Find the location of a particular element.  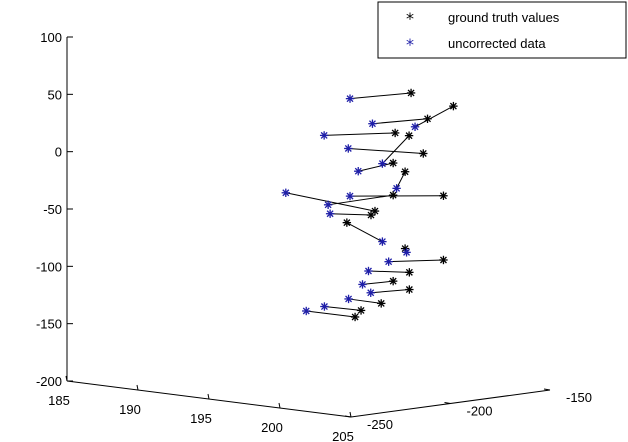

legend-entry-ground-truth: * ground truth values is located at coordinates (483, 18).